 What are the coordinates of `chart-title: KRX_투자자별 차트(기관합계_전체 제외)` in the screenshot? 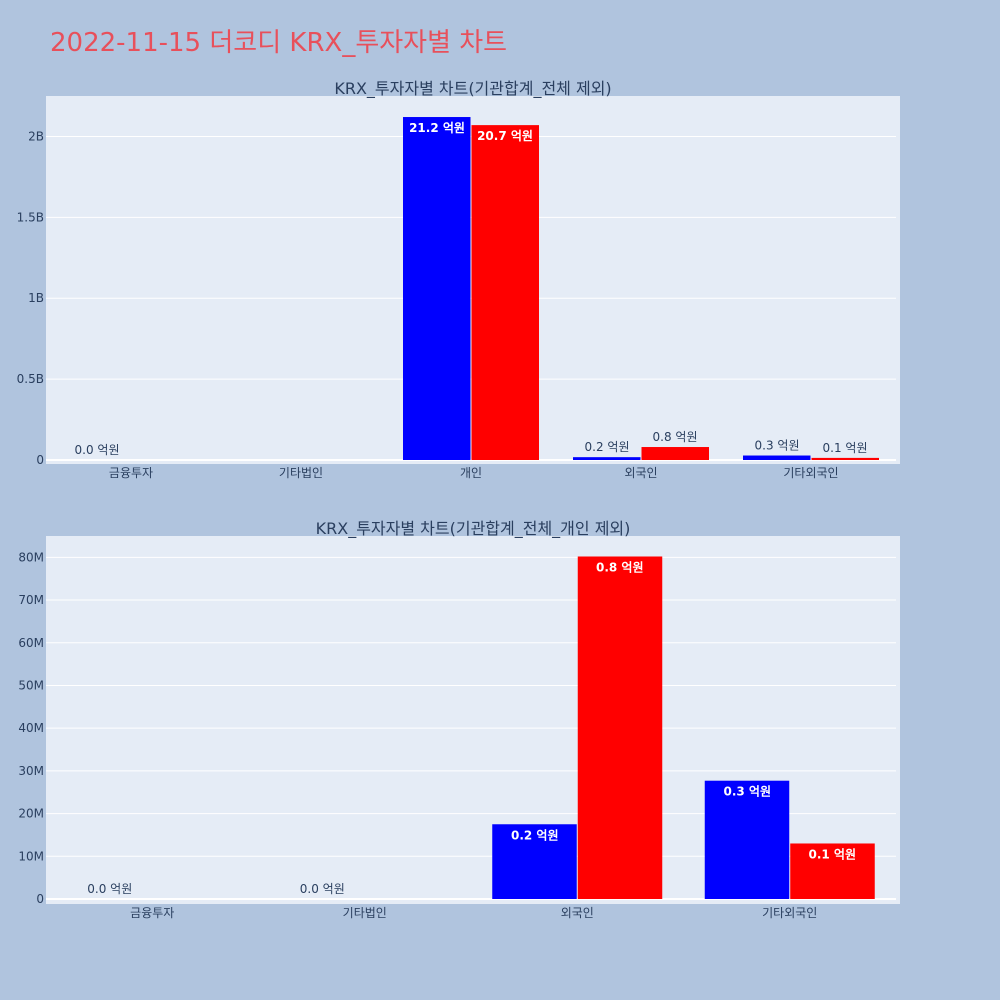 It's located at (472, 89).